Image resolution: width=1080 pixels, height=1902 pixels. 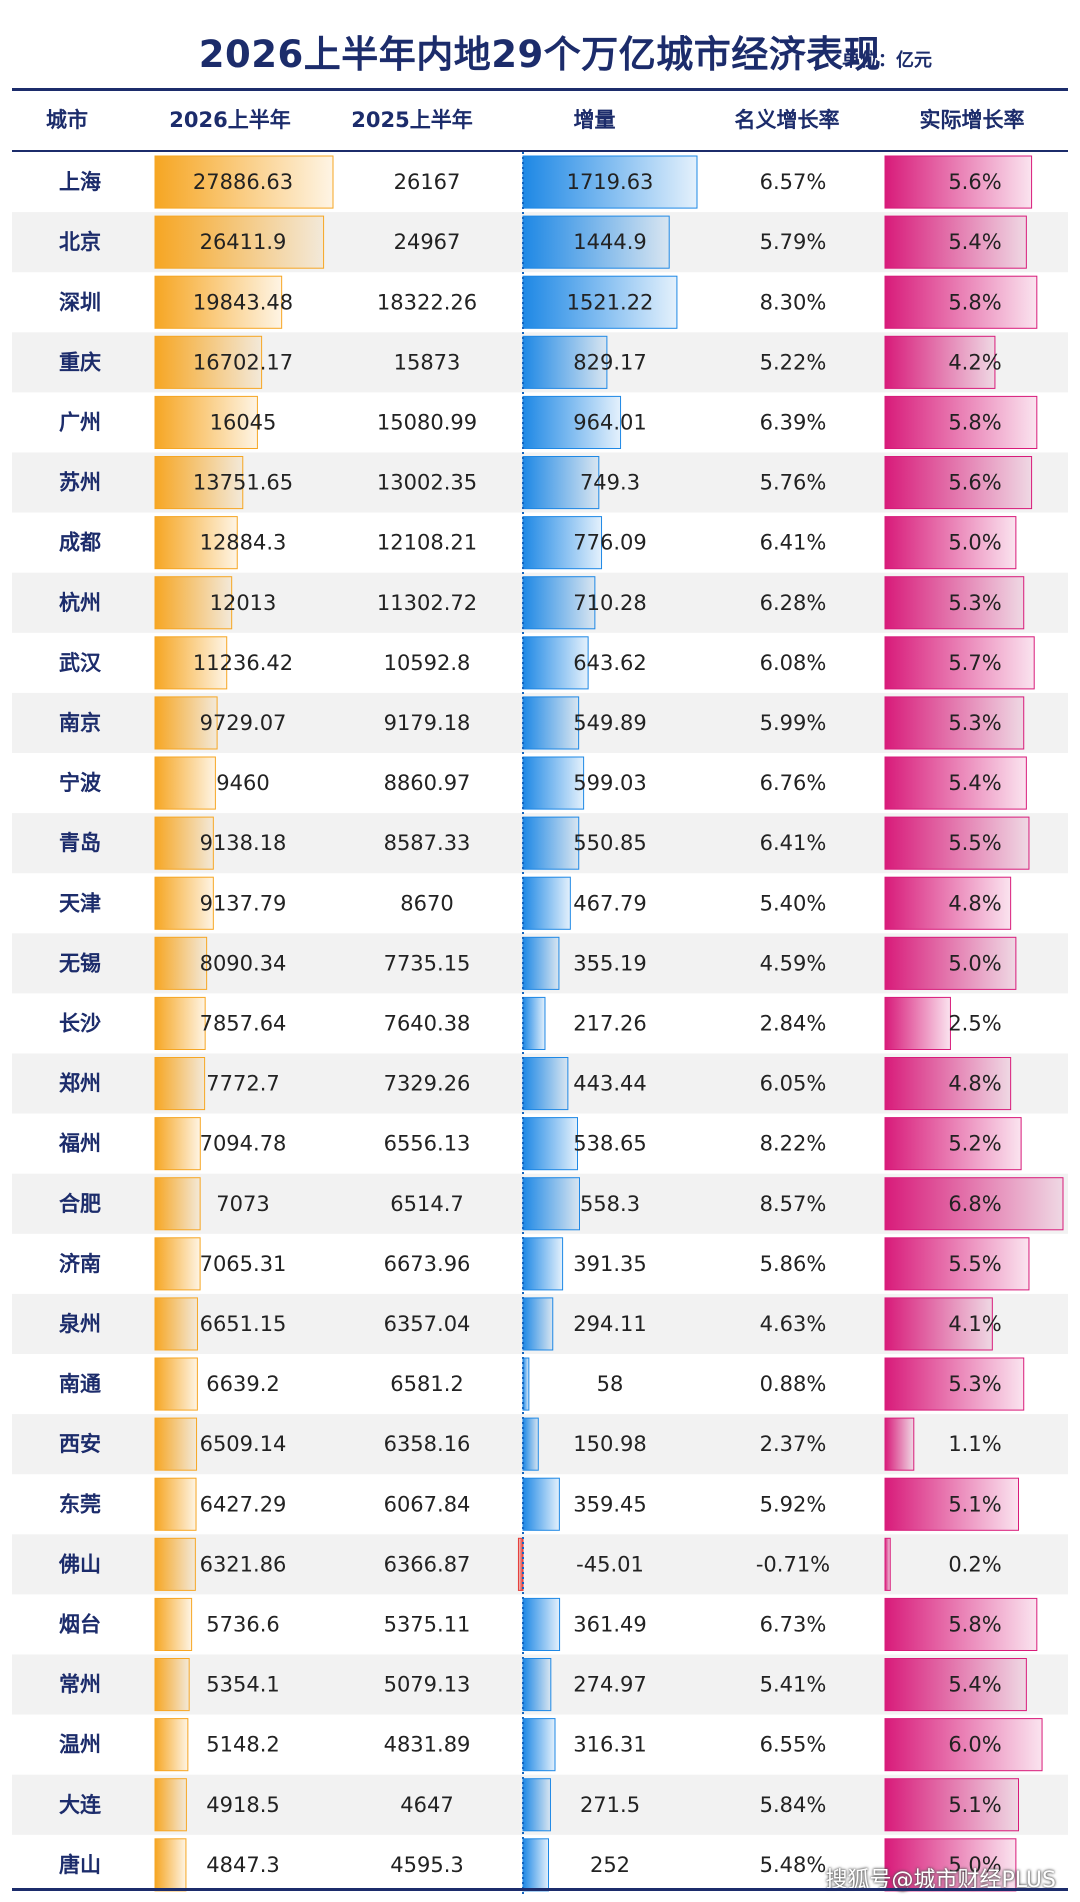 I want to click on table-row: 宁波 9460 8860.97 599.03 6.76% 5.4%, so click(x=543, y=783).